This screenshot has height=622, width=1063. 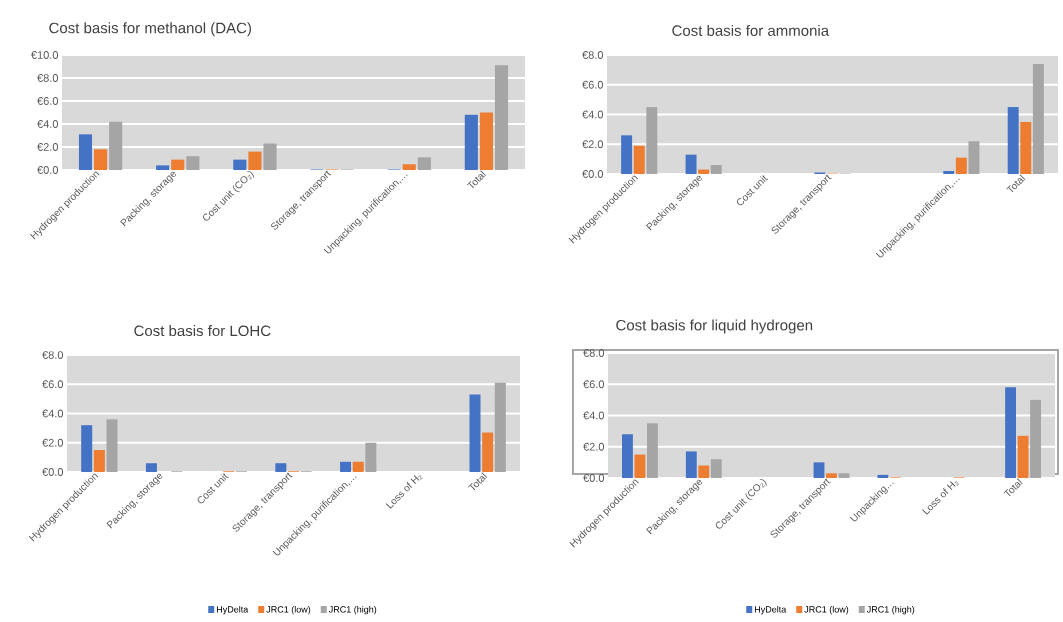 What do you see at coordinates (150, 29) in the screenshot?
I see `chart-title: Cost basis for methanol (DAC)` at bounding box center [150, 29].